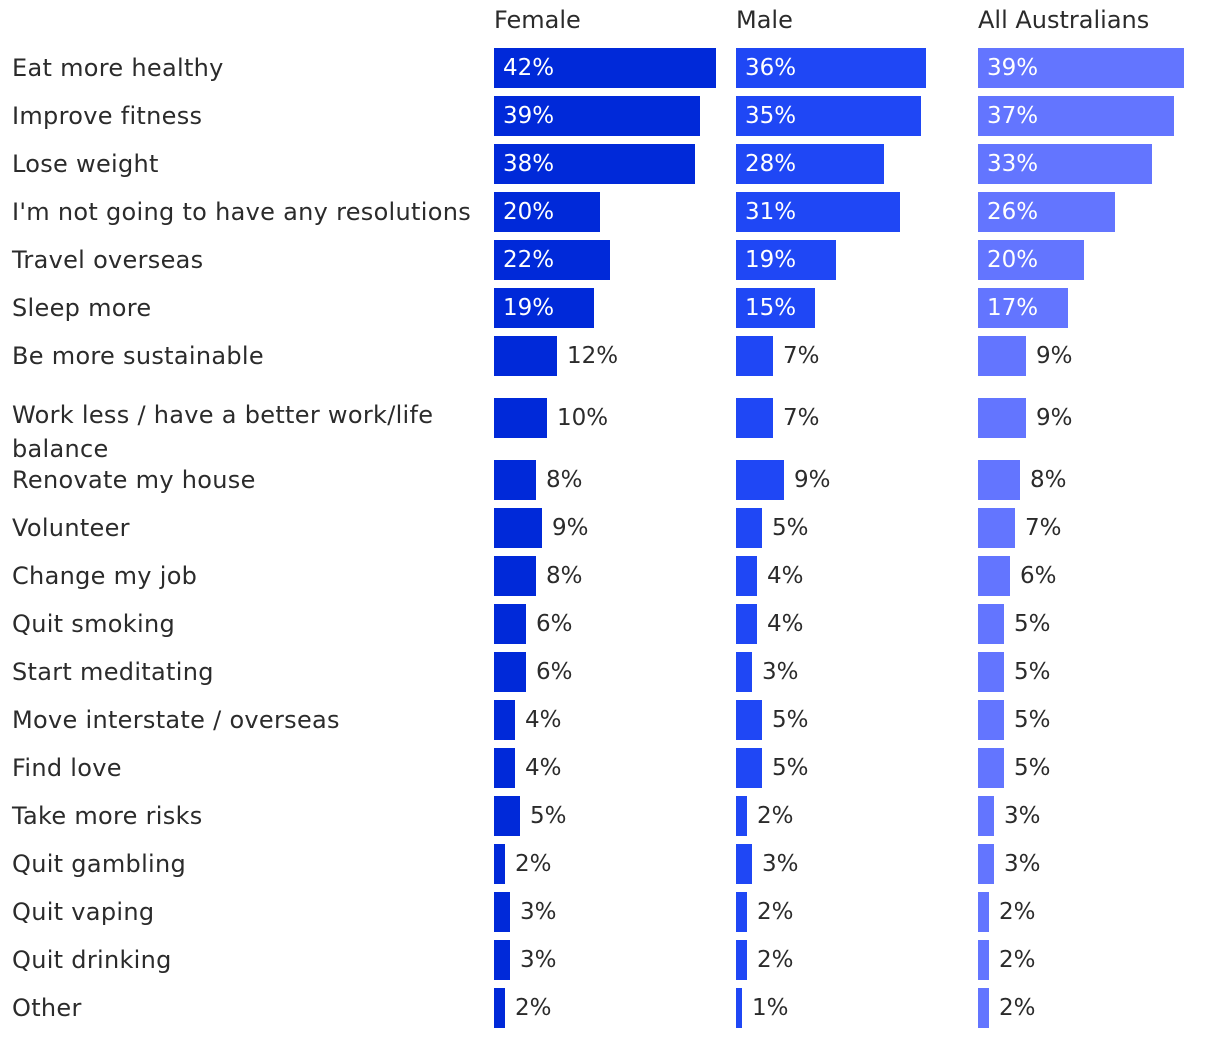 The image size is (1220, 1038). Describe the element at coordinates (247, 116) in the screenshot. I see `category-label: Improve fitness` at that location.